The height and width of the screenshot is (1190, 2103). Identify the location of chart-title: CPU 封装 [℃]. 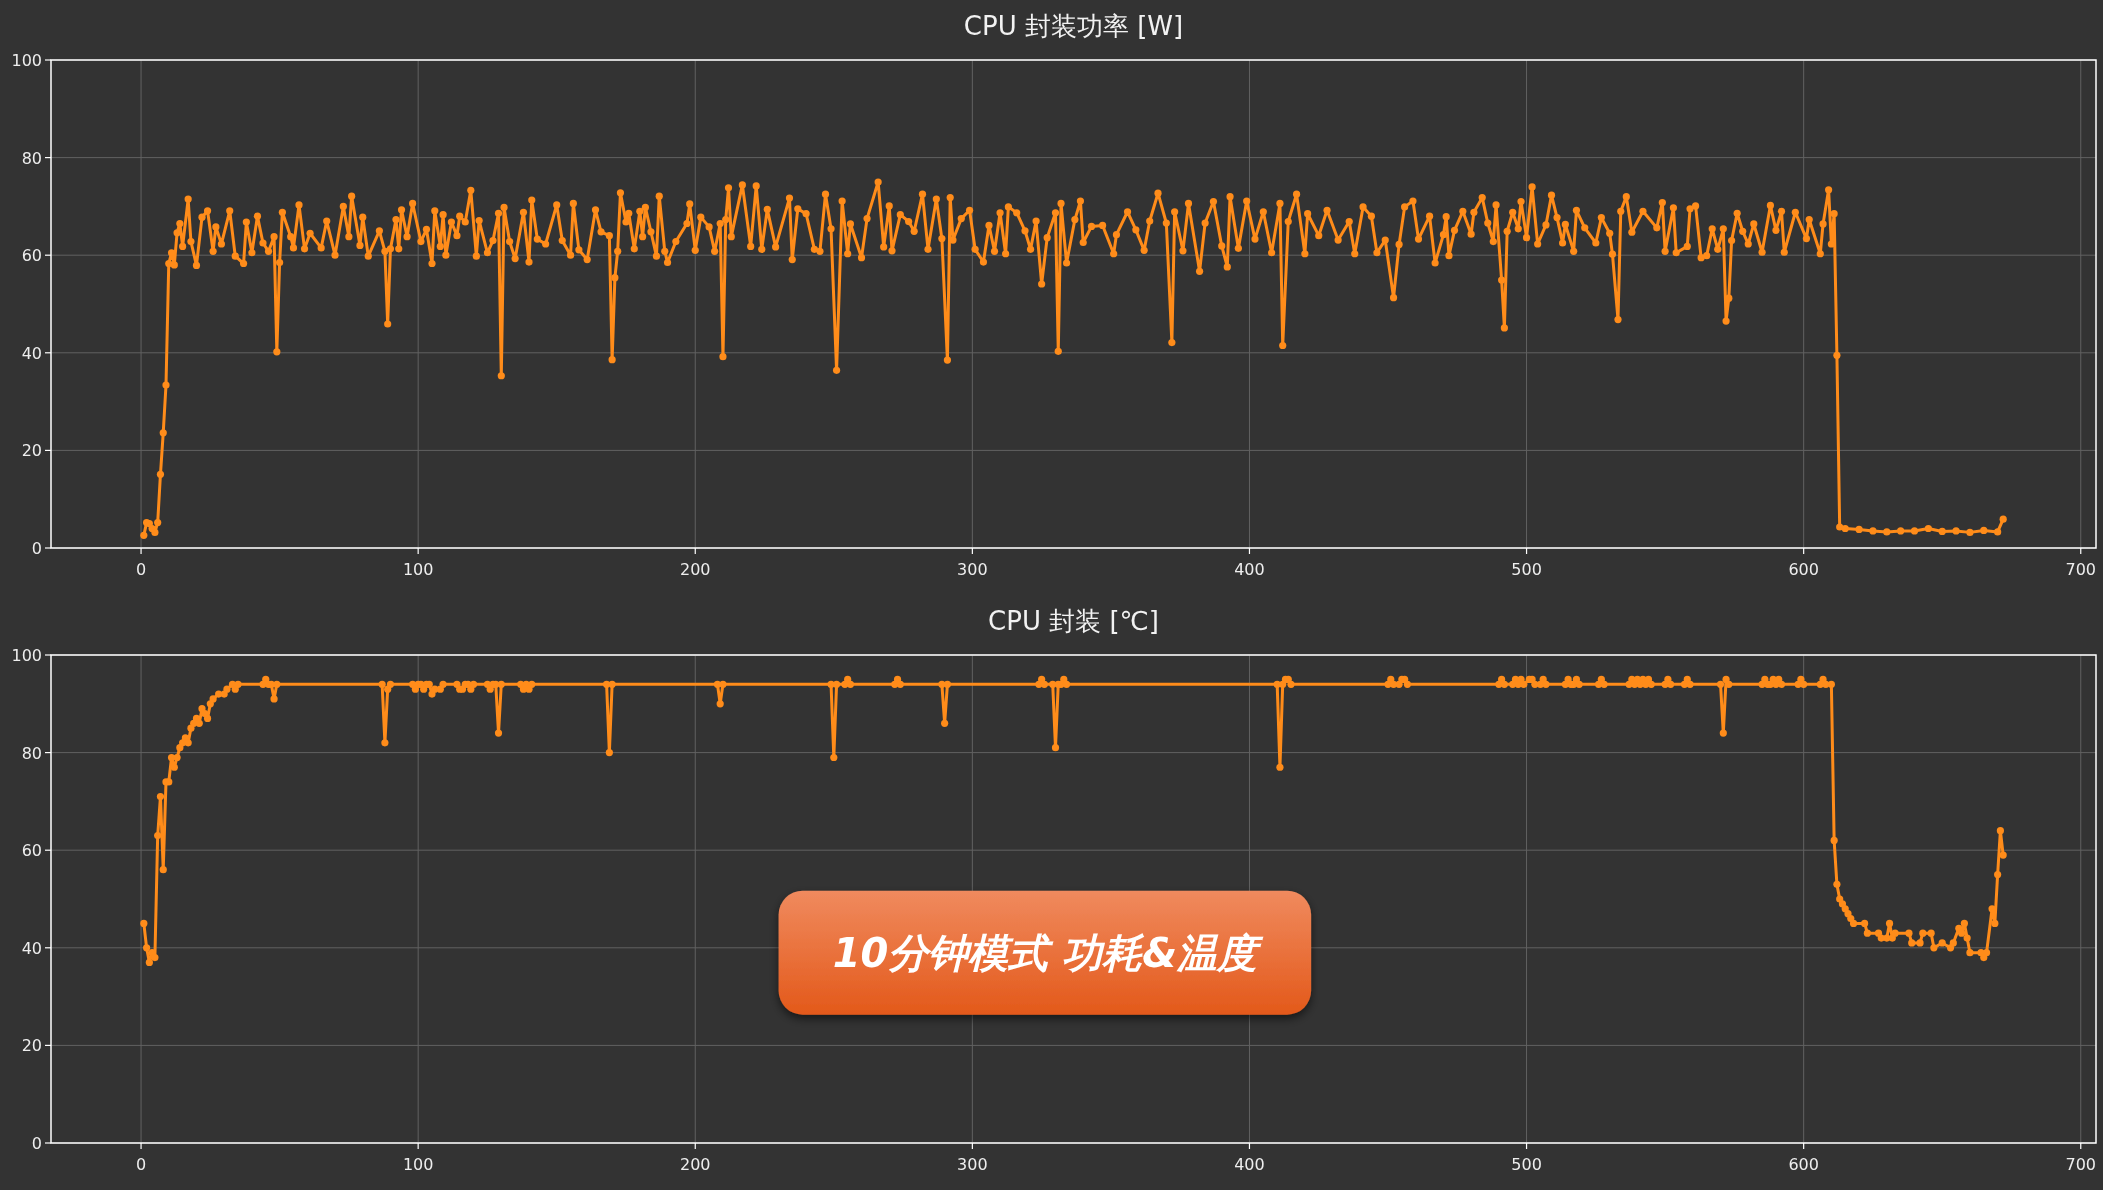
(1073, 621).